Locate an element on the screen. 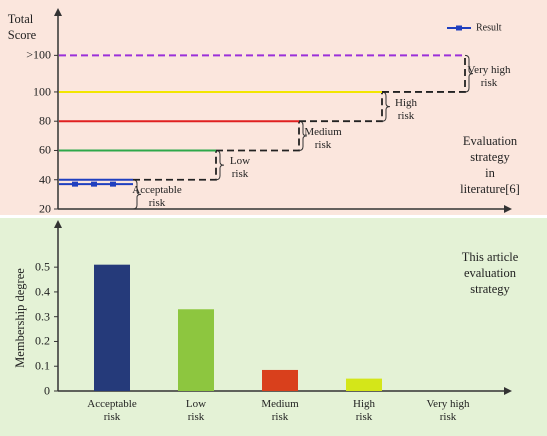  x-tick-label: Low risk is located at coordinates (196, 410).